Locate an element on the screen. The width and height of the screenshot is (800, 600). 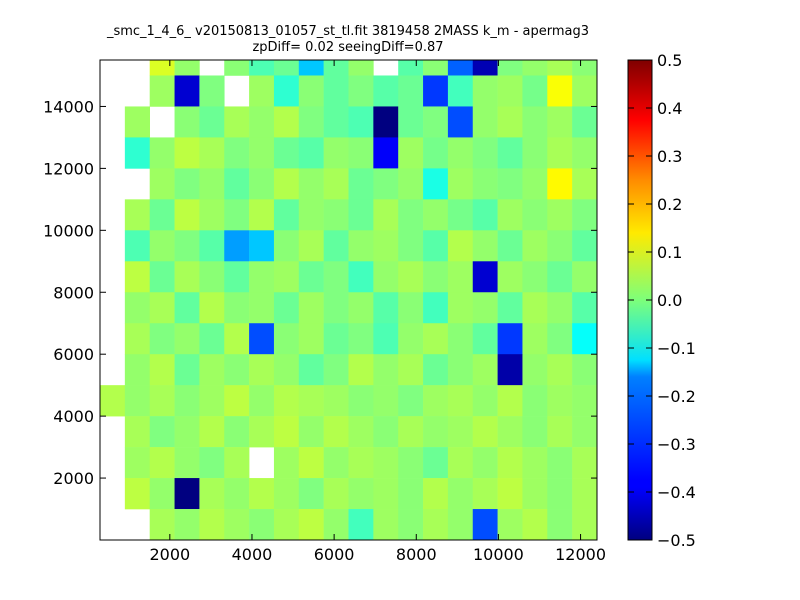
y-tick-label: 14000 is located at coordinates (68, 106).